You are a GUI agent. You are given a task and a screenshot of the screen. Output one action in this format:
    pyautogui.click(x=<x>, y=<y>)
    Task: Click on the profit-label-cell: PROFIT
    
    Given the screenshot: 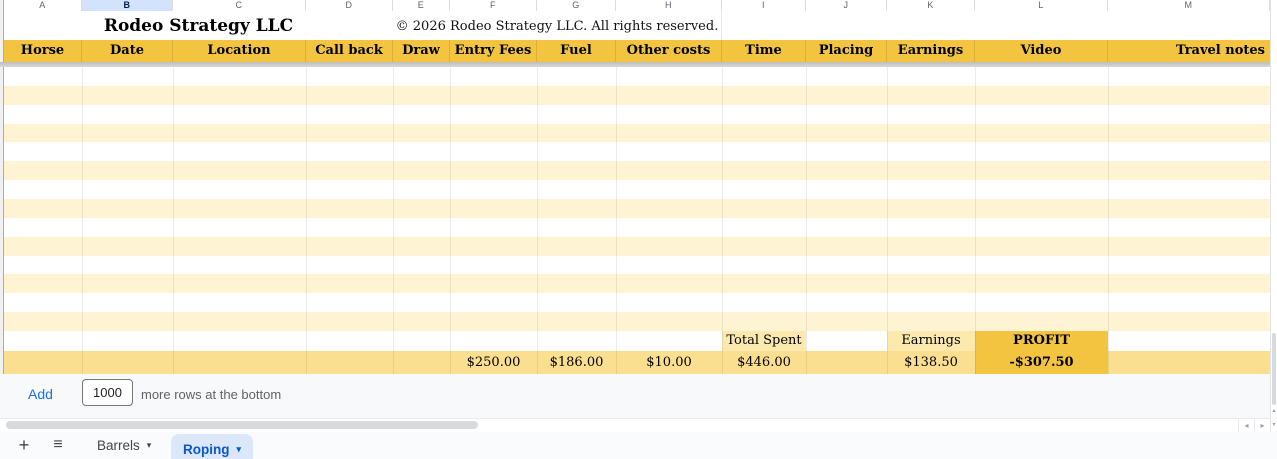 What is the action you would take?
    pyautogui.click(x=1041, y=341)
    